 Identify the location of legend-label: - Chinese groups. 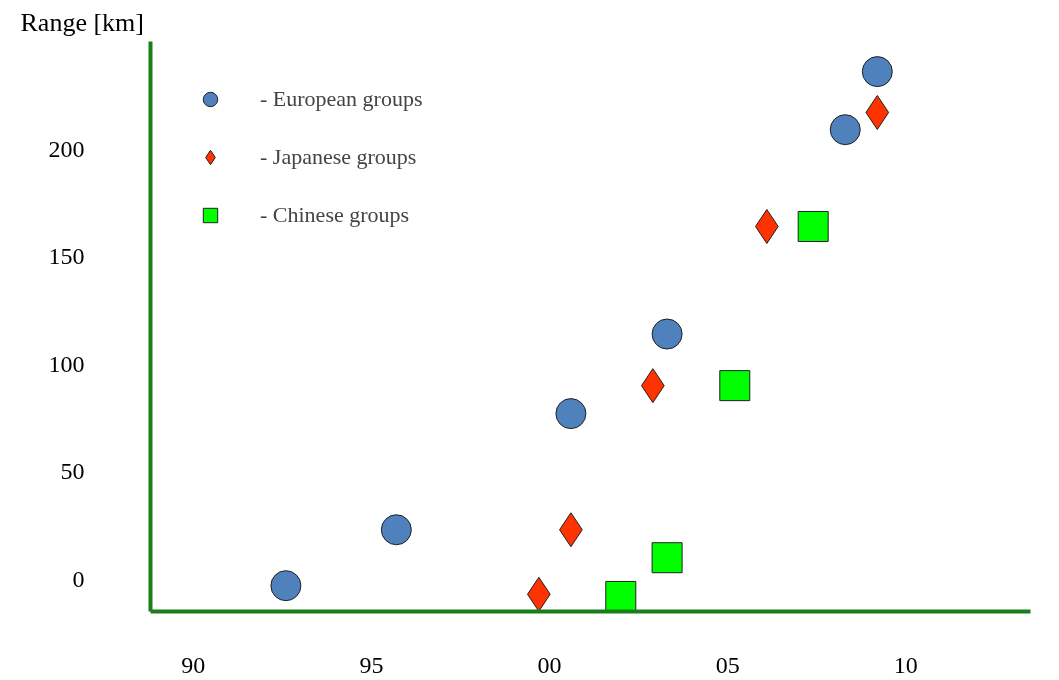
(335, 215).